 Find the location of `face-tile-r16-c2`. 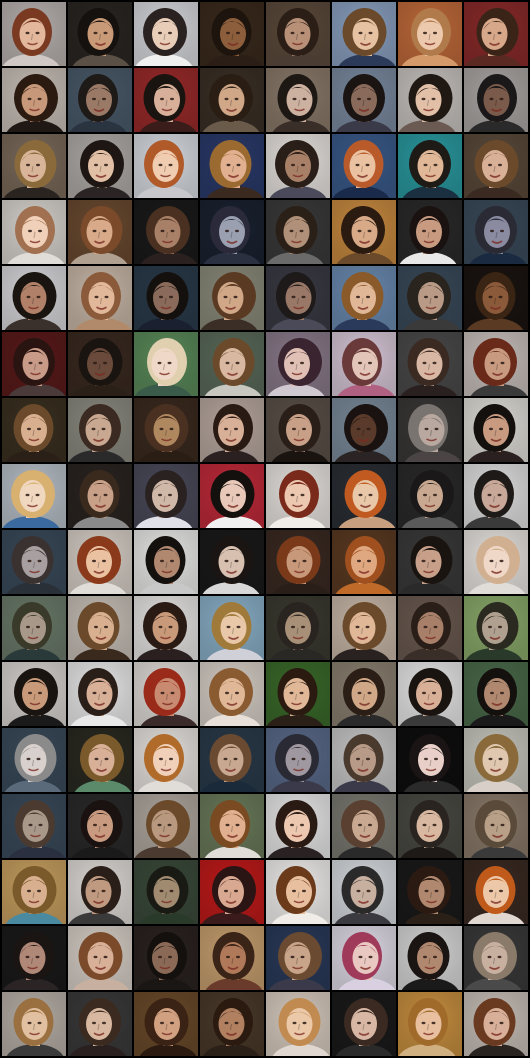

face-tile-r16-c2 is located at coordinates (100, 1024).